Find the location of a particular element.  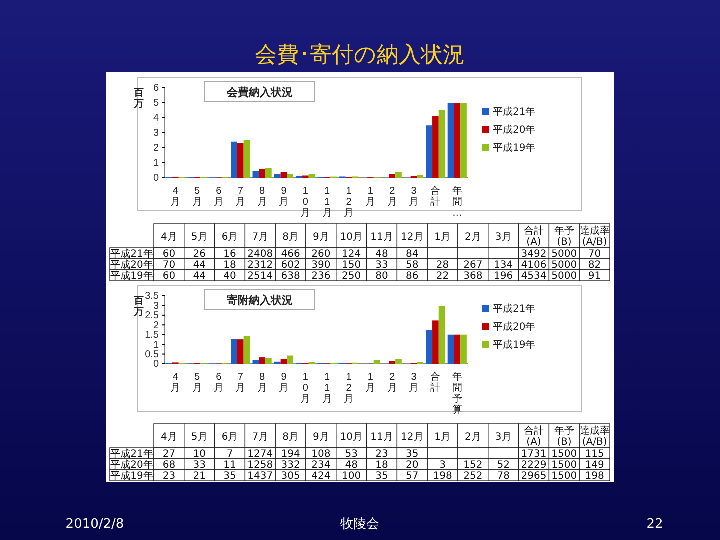

y-tick-label: 1 is located at coordinates (156, 164).